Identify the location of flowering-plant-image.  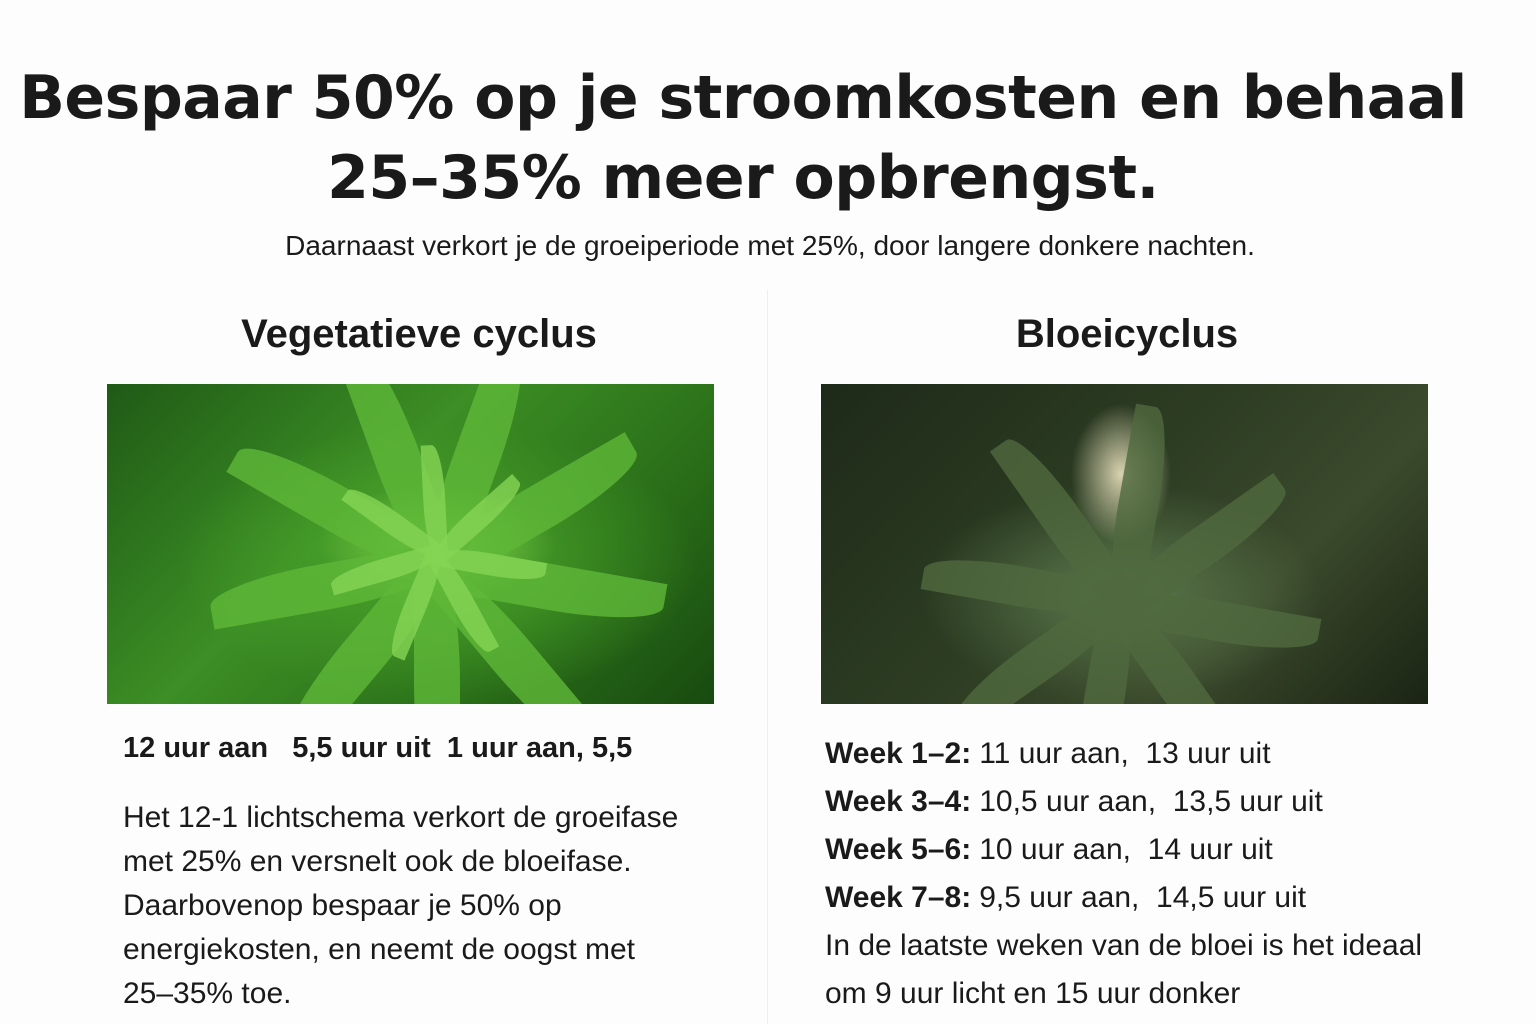
(1124, 544).